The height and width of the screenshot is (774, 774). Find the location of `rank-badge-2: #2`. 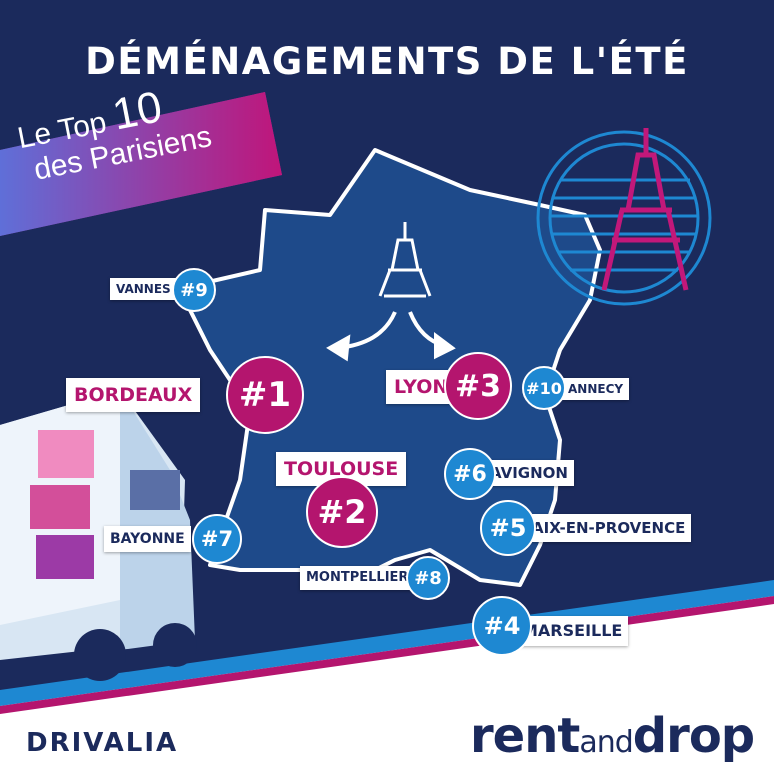

rank-badge-2: #2 is located at coordinates (342, 512).